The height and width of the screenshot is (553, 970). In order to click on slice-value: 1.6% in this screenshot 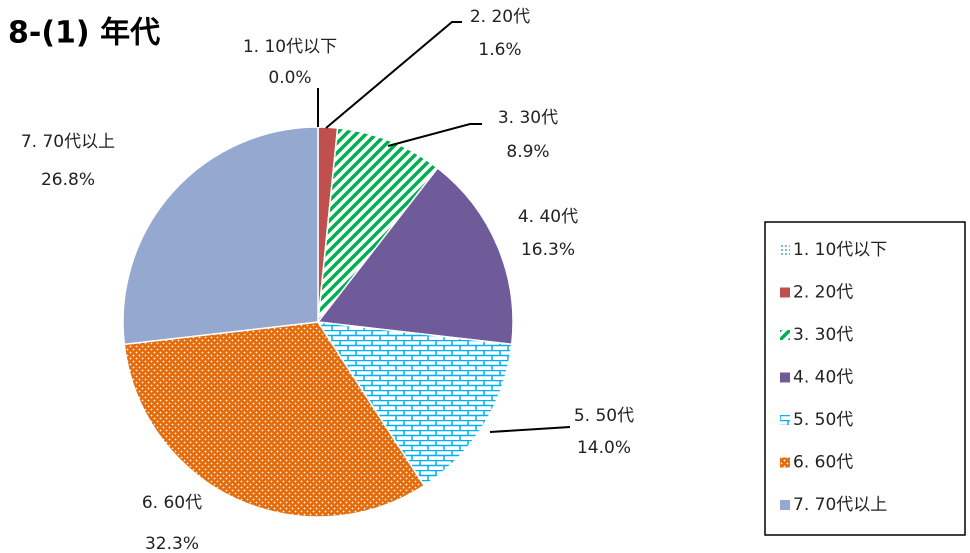, I will do `click(499, 50)`.